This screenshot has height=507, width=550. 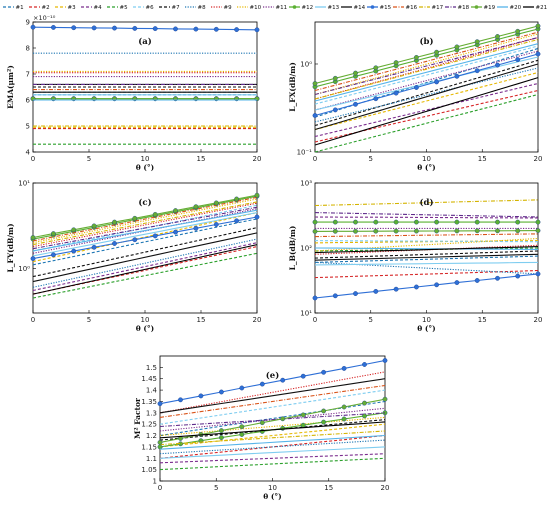 I want to click on panel-title: (e), so click(x=272, y=375).